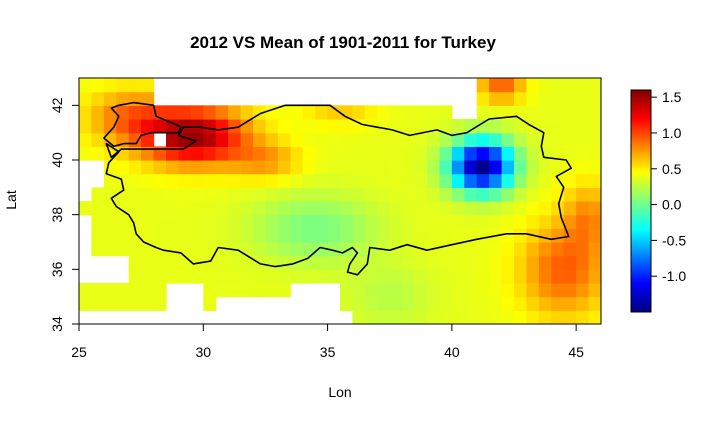 The width and height of the screenshot is (722, 422). I want to click on x-axis: 25 30 35 40 45, so click(327, 341).